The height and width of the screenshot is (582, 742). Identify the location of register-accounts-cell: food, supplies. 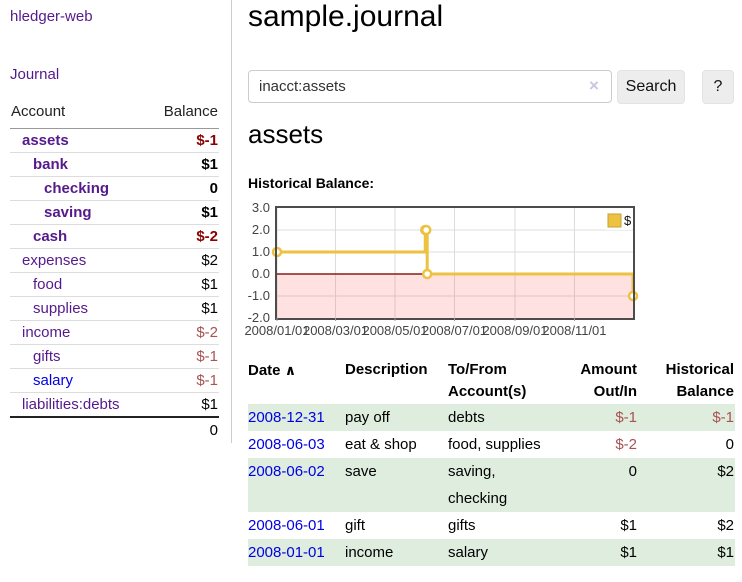
(494, 444).